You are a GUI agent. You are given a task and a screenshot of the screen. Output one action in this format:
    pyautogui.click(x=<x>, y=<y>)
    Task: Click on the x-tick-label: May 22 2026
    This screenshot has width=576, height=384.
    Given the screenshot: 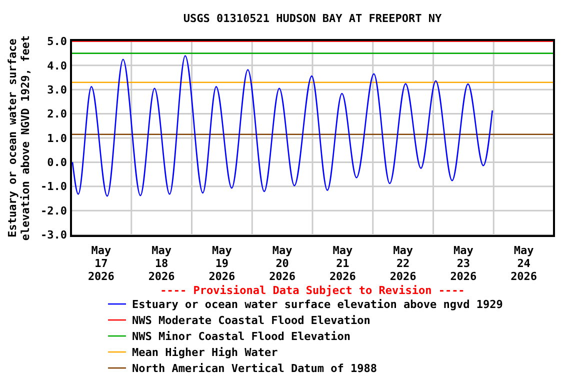 What is the action you would take?
    pyautogui.click(x=403, y=263)
    